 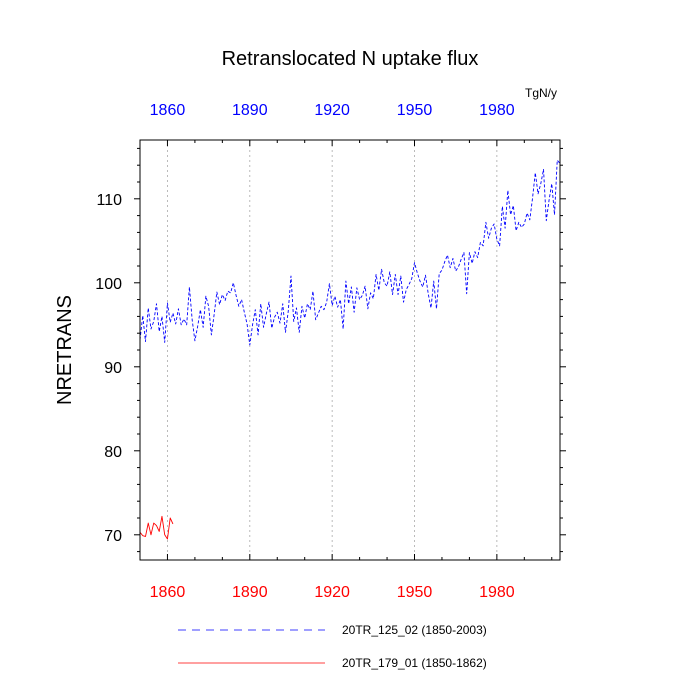 I want to click on x-tick-label-top-1920: 1920, so click(x=332, y=110).